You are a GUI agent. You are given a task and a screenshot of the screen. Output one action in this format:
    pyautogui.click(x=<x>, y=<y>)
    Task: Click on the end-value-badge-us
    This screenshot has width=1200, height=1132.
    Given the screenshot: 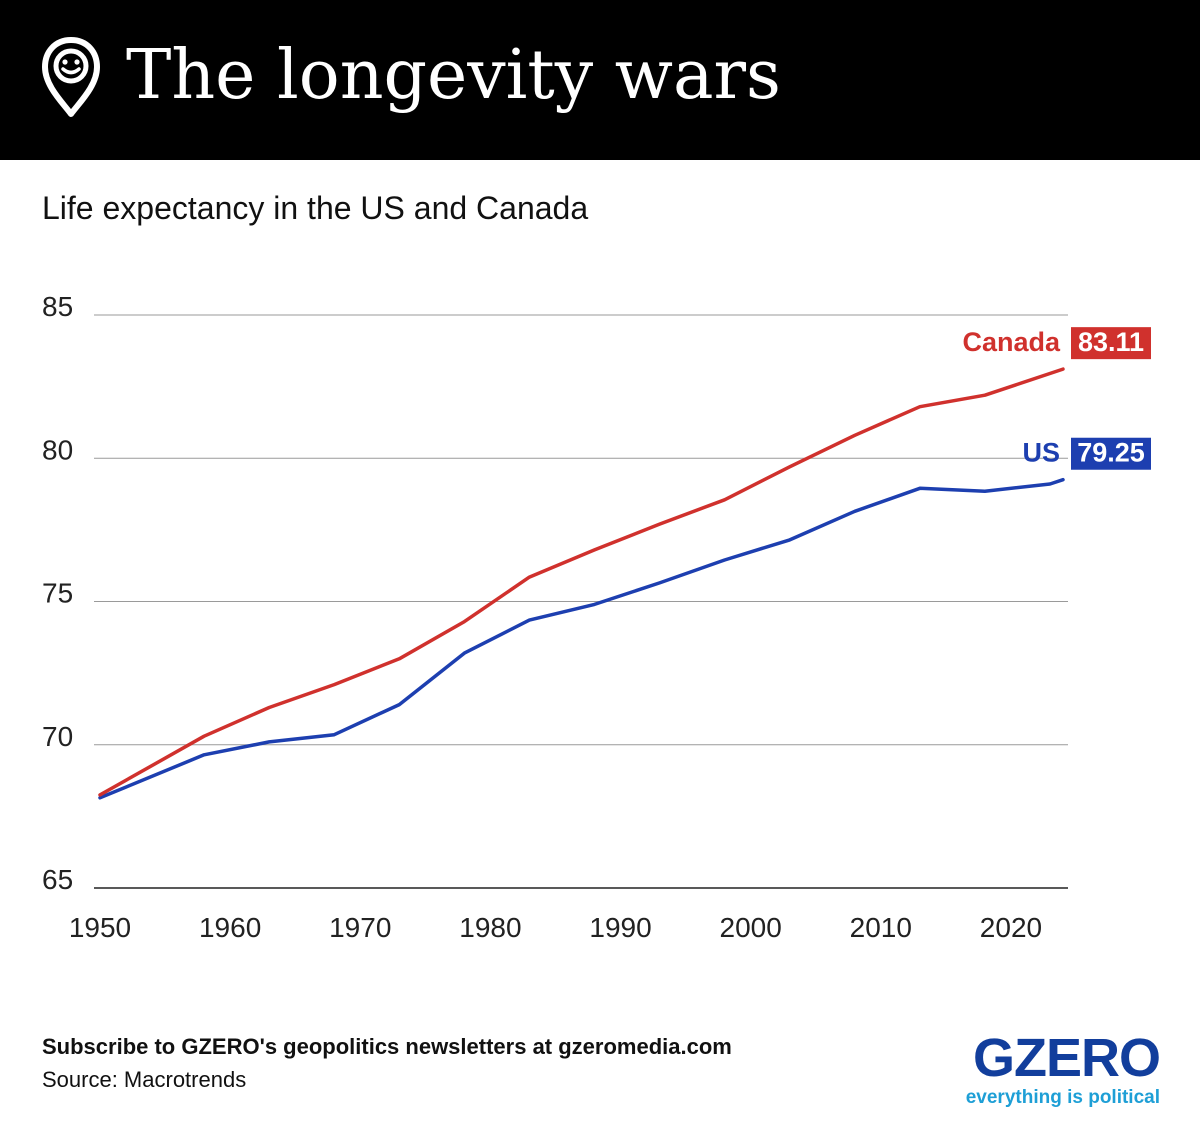 What is the action you would take?
    pyautogui.click(x=1111, y=453)
    